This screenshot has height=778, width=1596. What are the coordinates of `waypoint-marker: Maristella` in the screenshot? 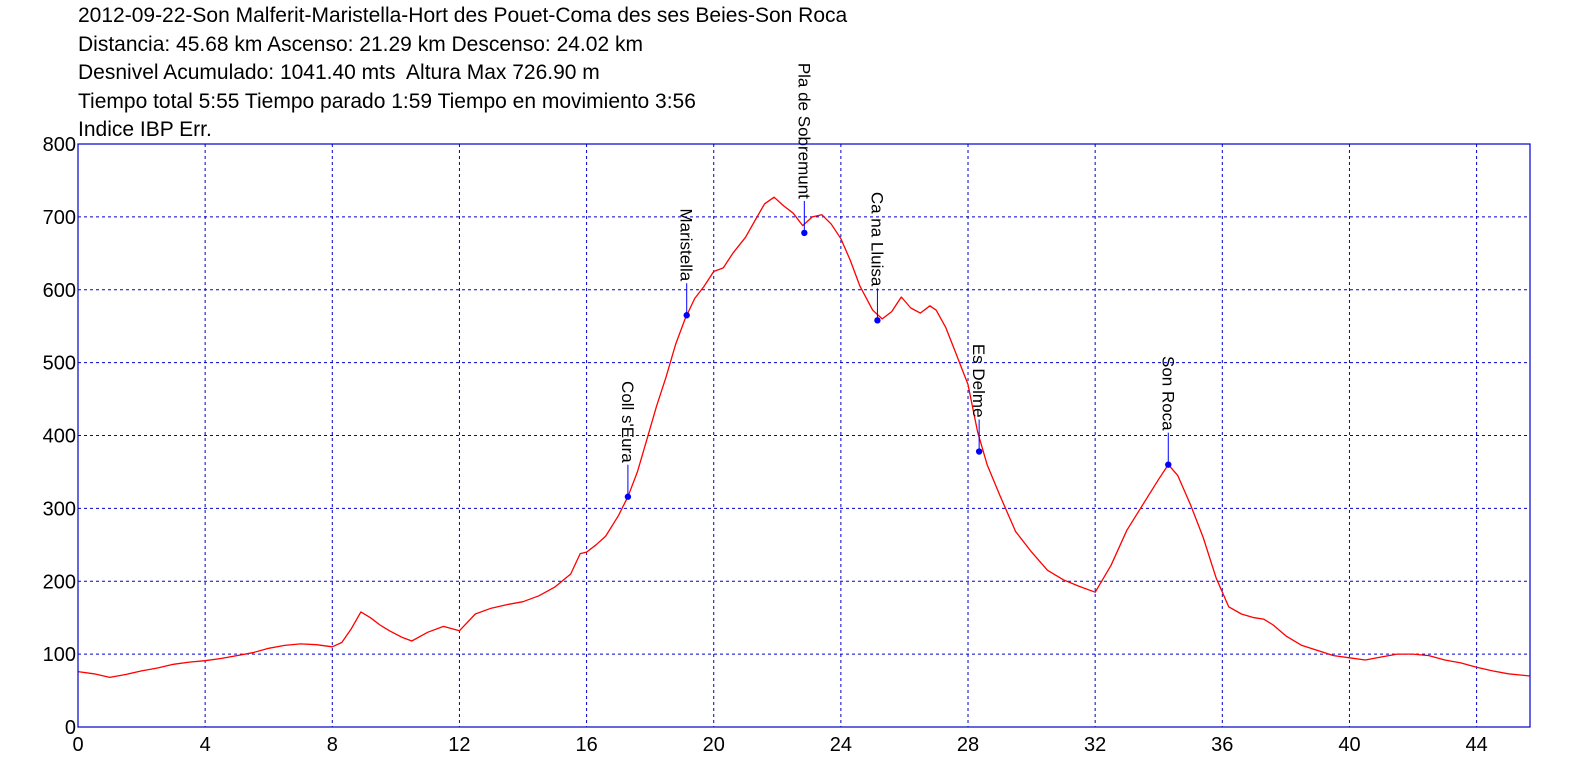 It's located at (686, 264).